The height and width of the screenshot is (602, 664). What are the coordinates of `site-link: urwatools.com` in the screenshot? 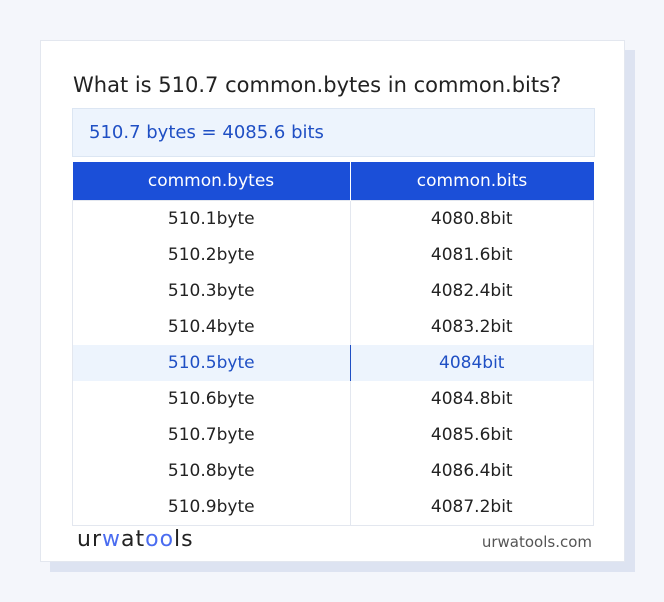 It's located at (536, 542).